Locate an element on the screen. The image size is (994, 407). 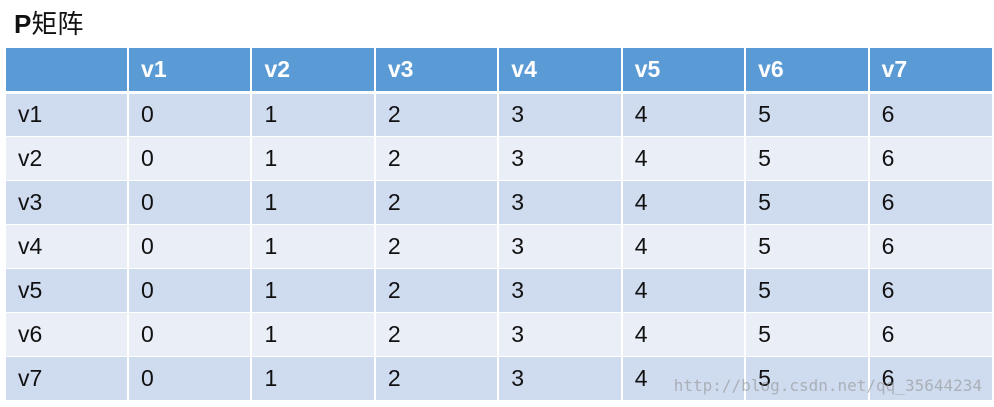
row-label: v2 is located at coordinates (68, 158).